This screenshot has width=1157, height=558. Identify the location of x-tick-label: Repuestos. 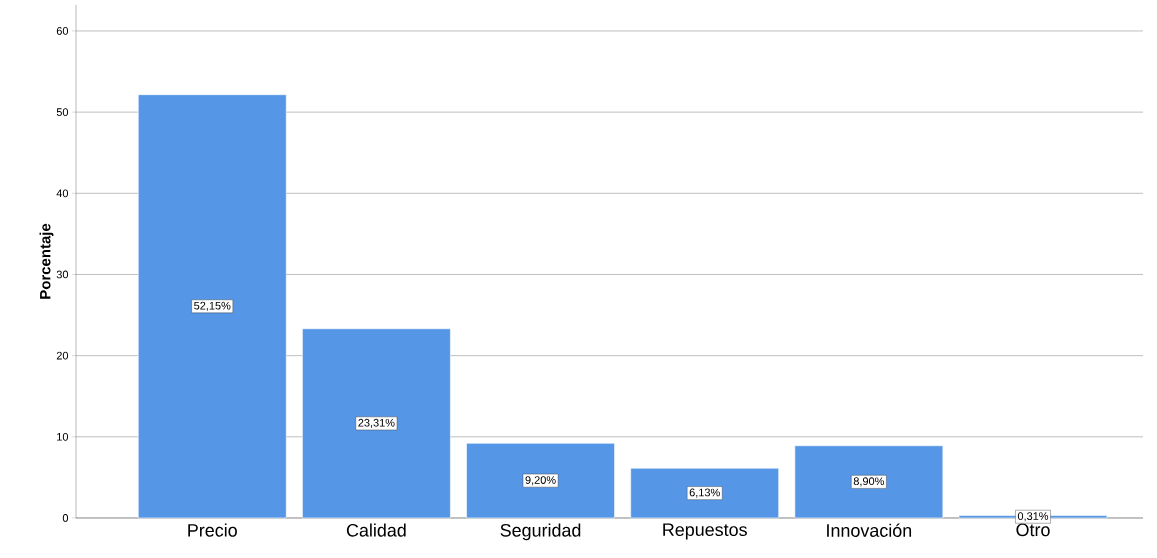
(705, 531).